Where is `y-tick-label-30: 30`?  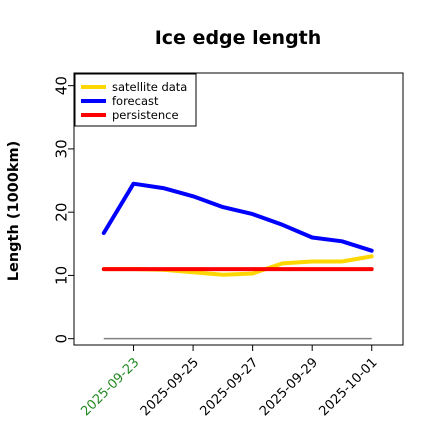 y-tick-label-30: 30 is located at coordinates (61, 148).